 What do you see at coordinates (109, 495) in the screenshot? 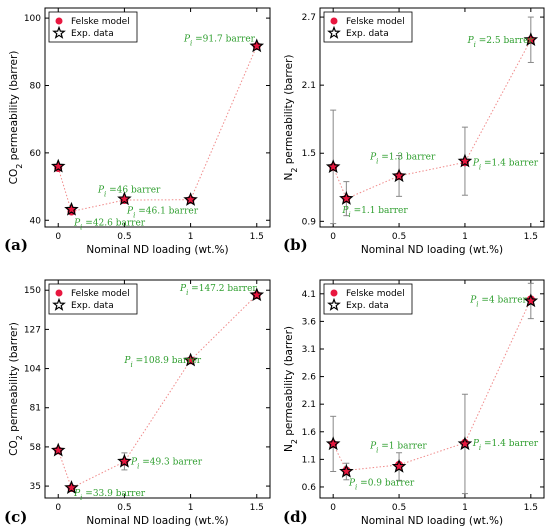
I see `data-annotation: Pi =33.9 barrer` at bounding box center [109, 495].